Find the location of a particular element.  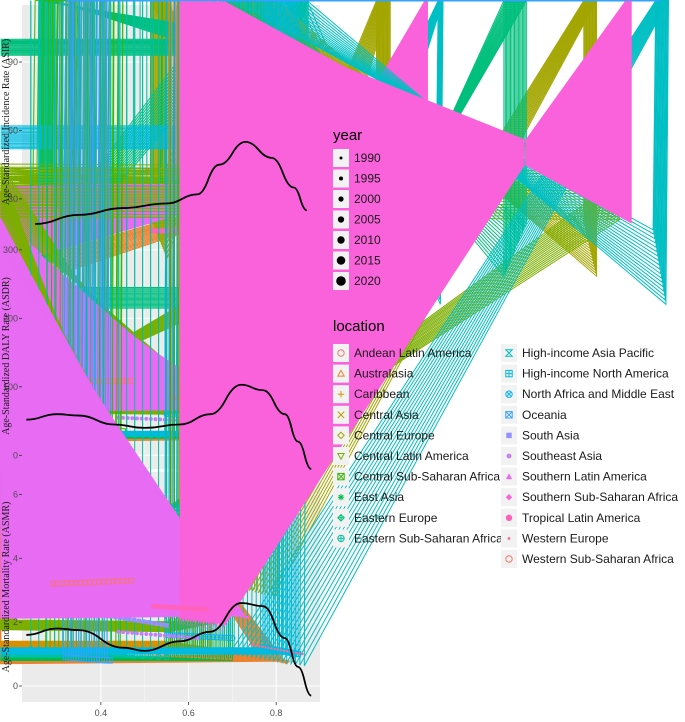

legend-location-item-eastern-europe: Eastern Europe is located at coordinates (385, 517).